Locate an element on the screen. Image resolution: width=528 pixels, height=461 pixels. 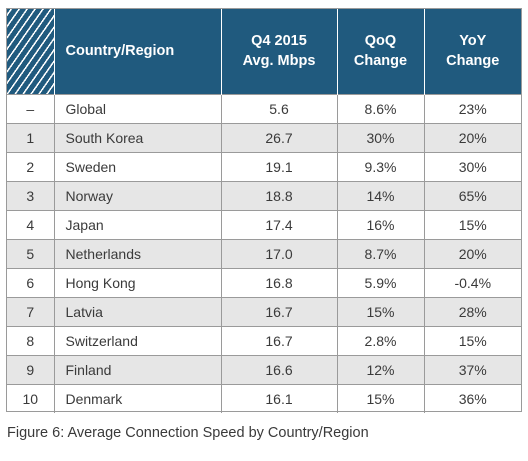
qoq-cell: 12% is located at coordinates (380, 369).